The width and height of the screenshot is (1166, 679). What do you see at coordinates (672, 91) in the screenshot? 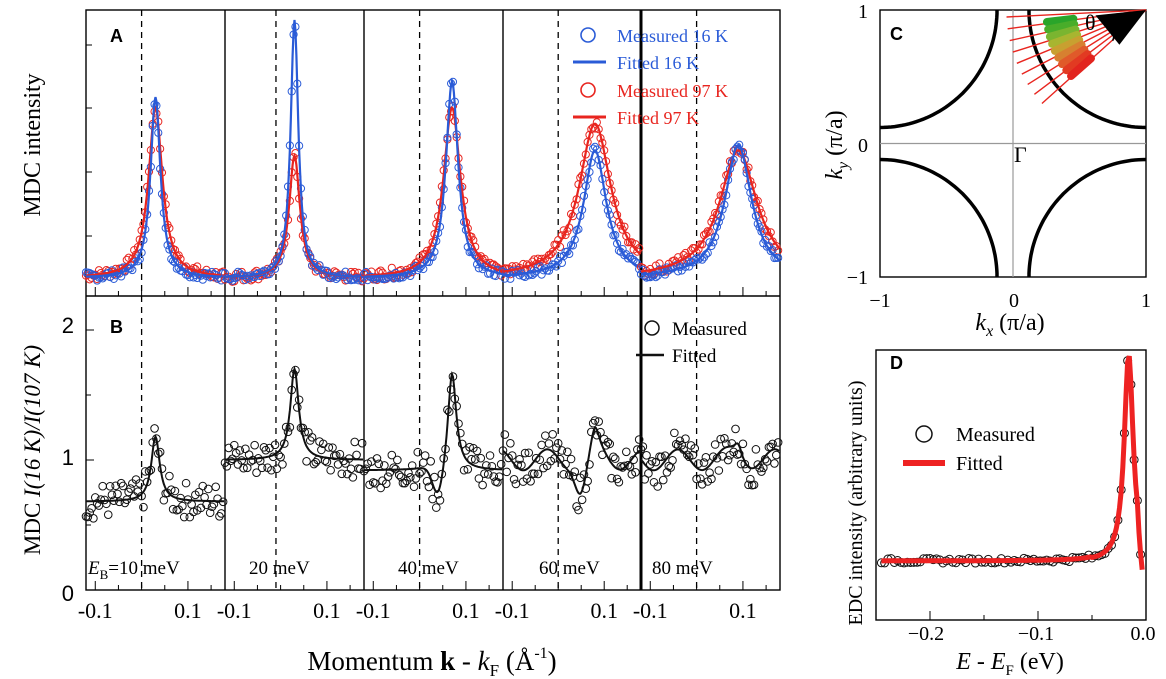
I see `legend-measured-97k: Measured 97 K` at bounding box center [672, 91].